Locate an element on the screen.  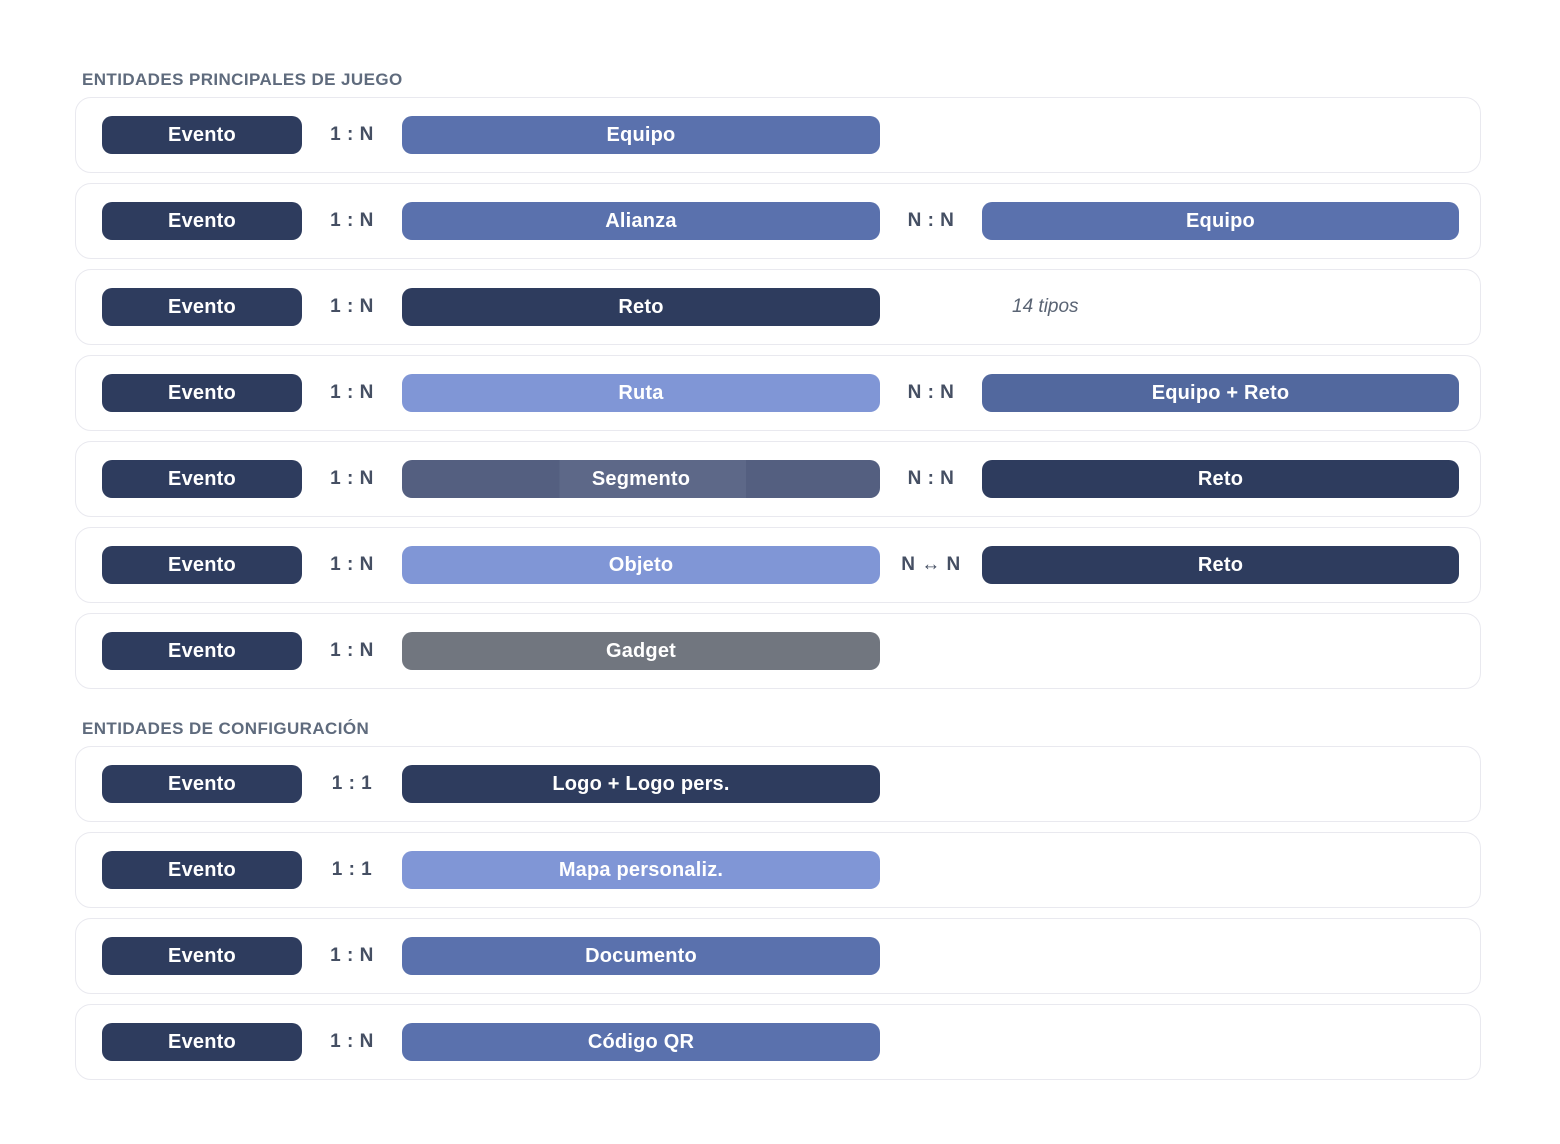
relation-row-logo: Evento 1 : 1 Logo + Logo pers. is located at coordinates (778, 784).